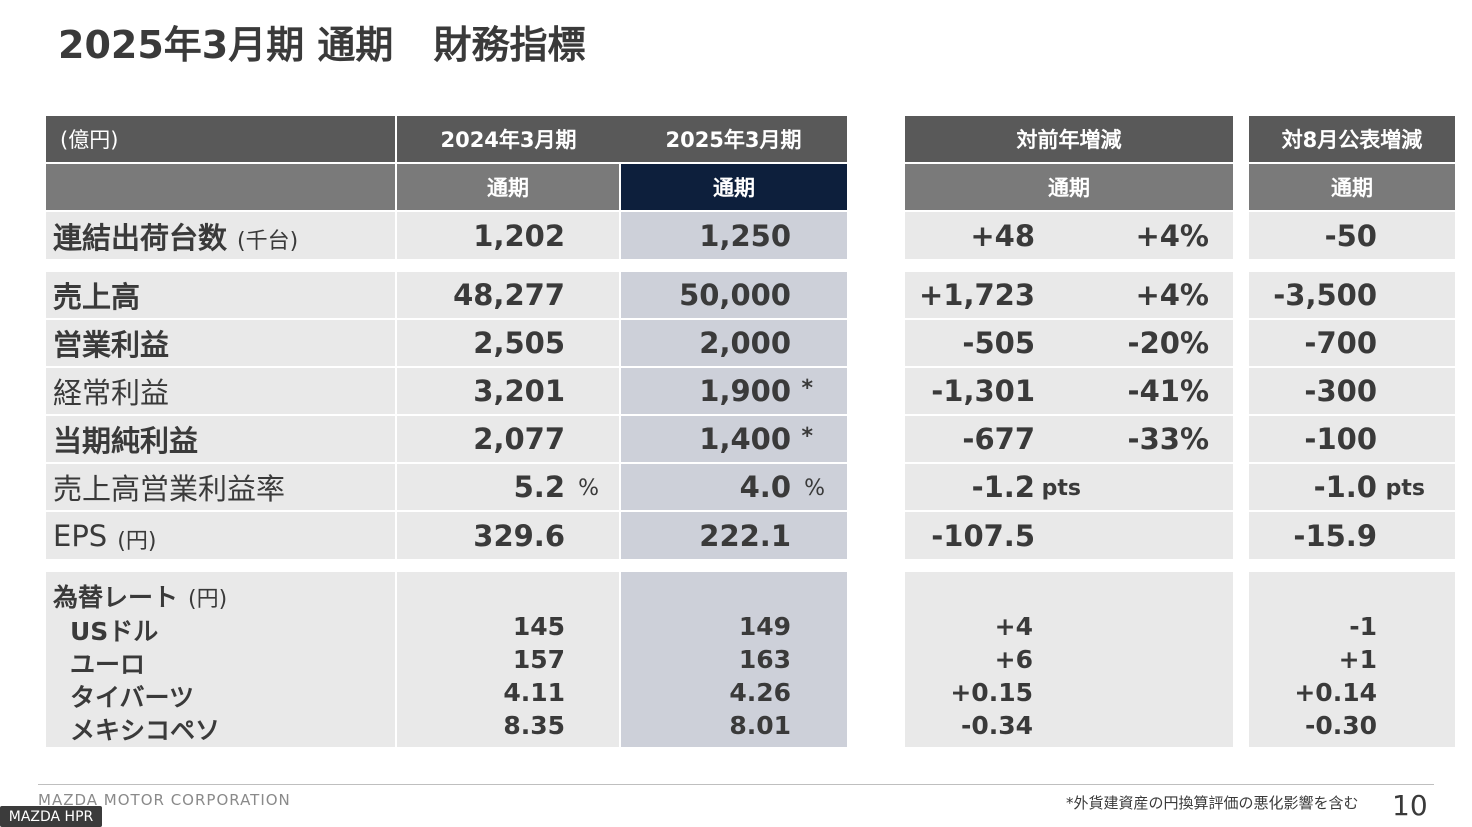 The image size is (1472, 827). What do you see at coordinates (745, 343) in the screenshot?
I see `op-income-curr: 2,000` at bounding box center [745, 343].